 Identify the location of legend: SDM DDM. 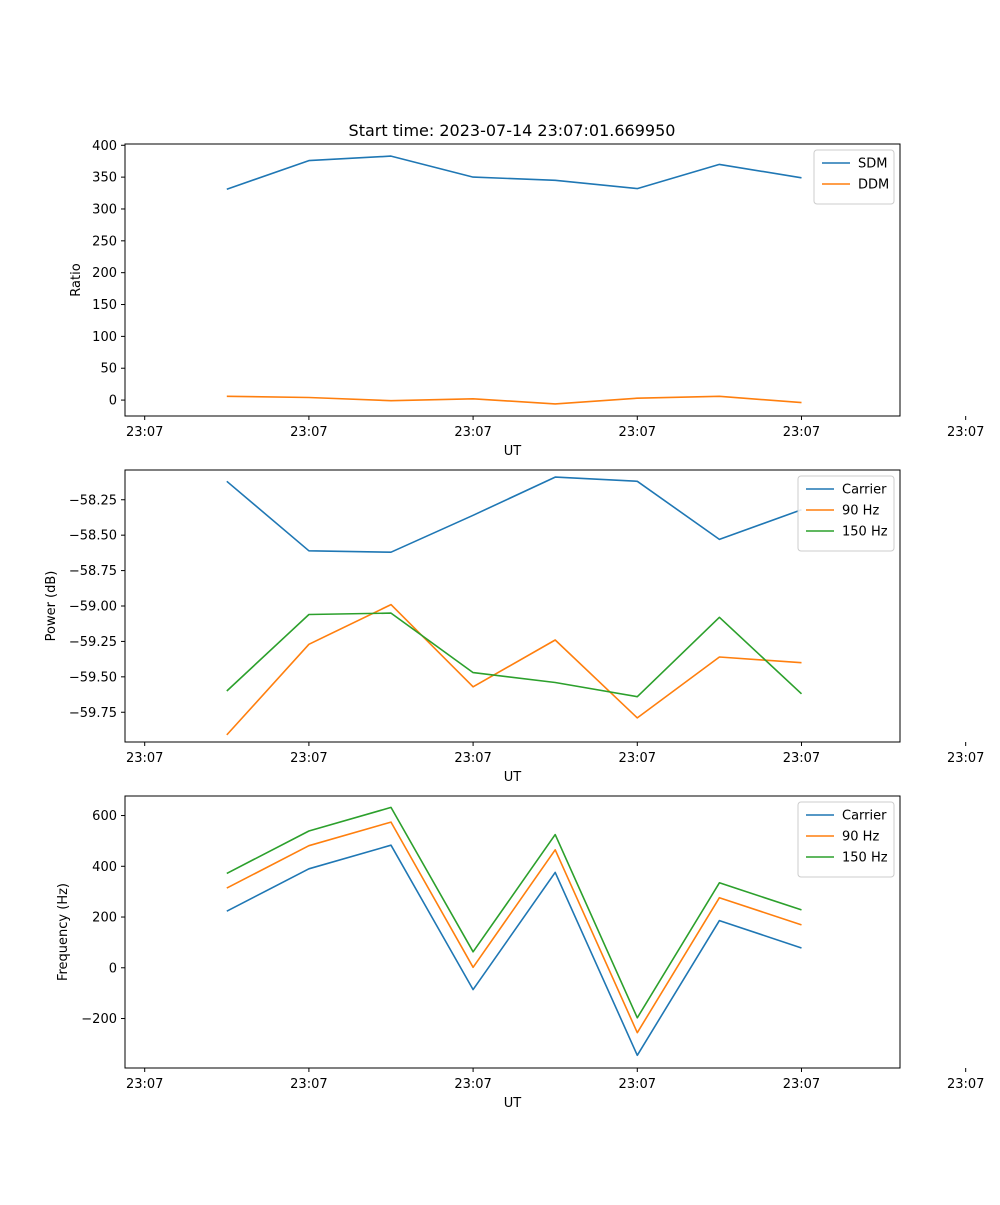
(854, 177).